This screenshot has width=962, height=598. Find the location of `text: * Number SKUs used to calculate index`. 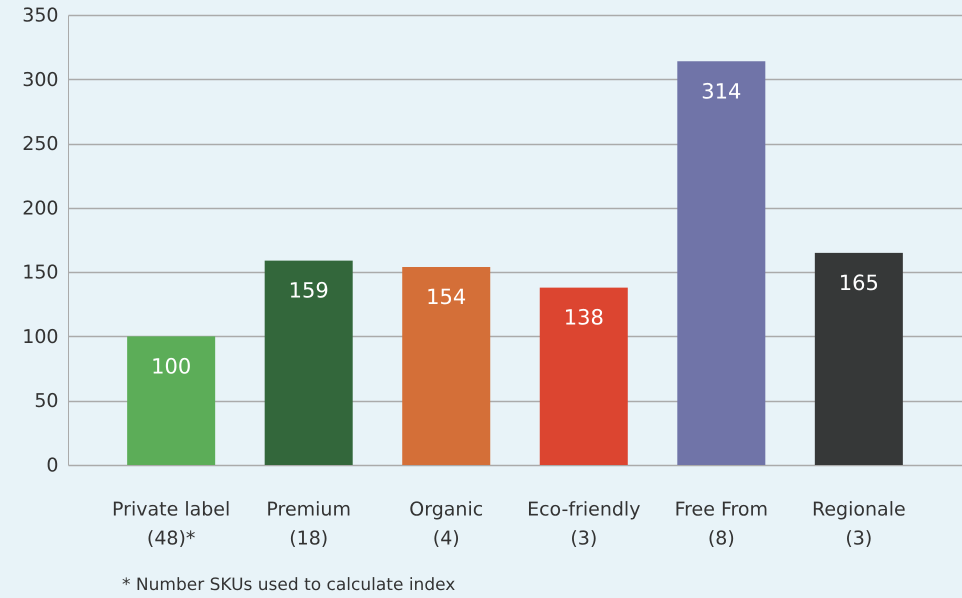

text: * Number SKUs used to calculate index is located at coordinates (289, 585).